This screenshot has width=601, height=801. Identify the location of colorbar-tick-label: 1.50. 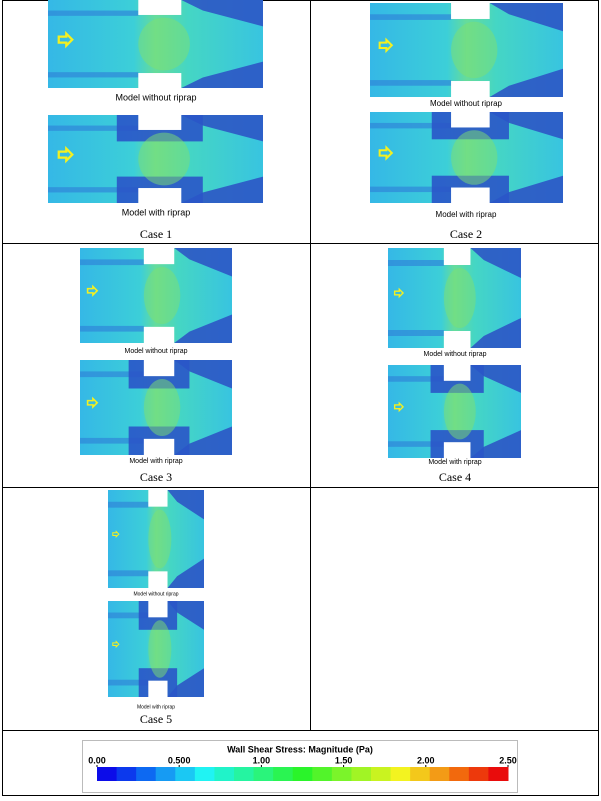
(344, 760).